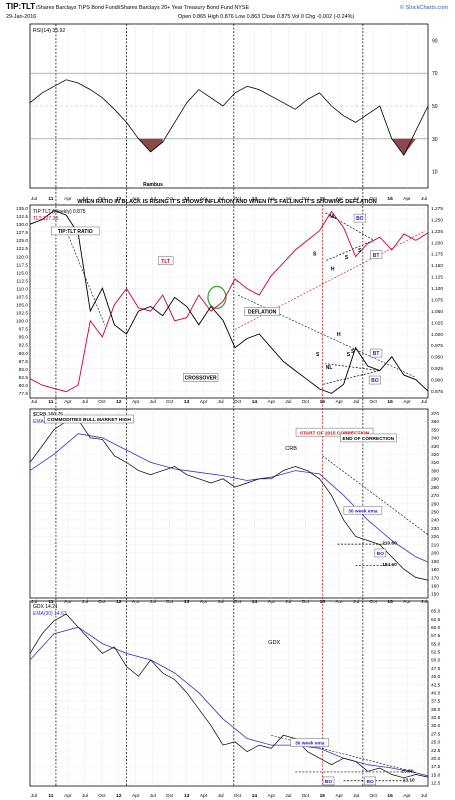  Describe the element at coordinates (119, 402) in the screenshot. I see `x-tick-label: 12` at that location.